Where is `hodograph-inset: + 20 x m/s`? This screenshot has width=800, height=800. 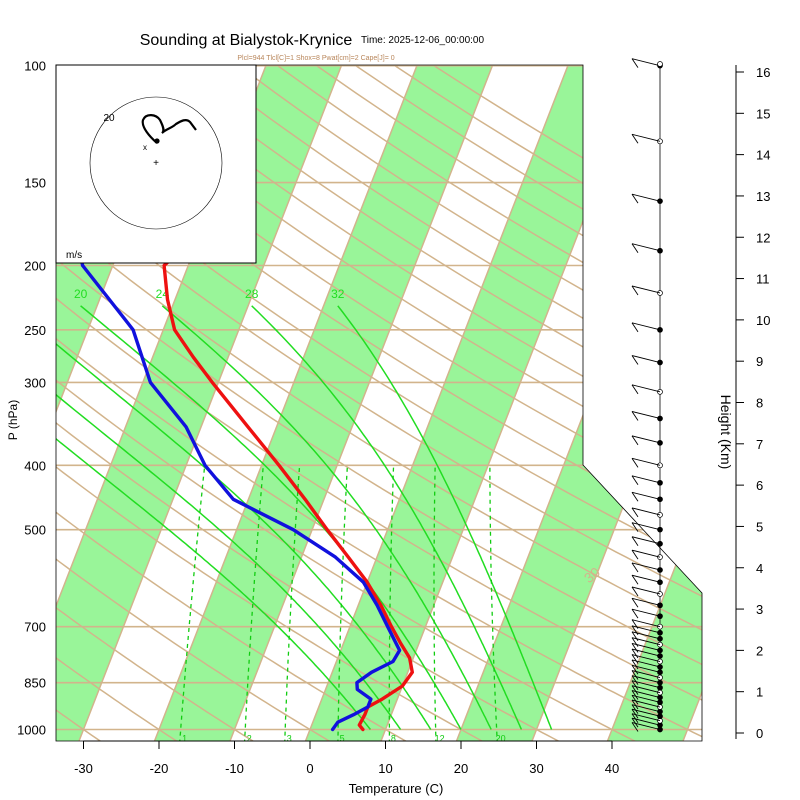
hodograph-inset: + 20 x m/s is located at coordinates (156, 164).